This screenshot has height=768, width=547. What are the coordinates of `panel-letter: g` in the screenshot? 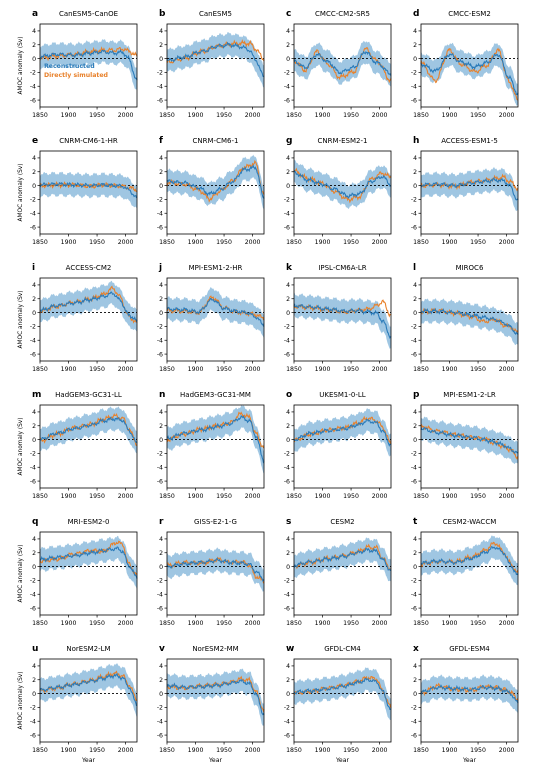 It's located at (289, 141).